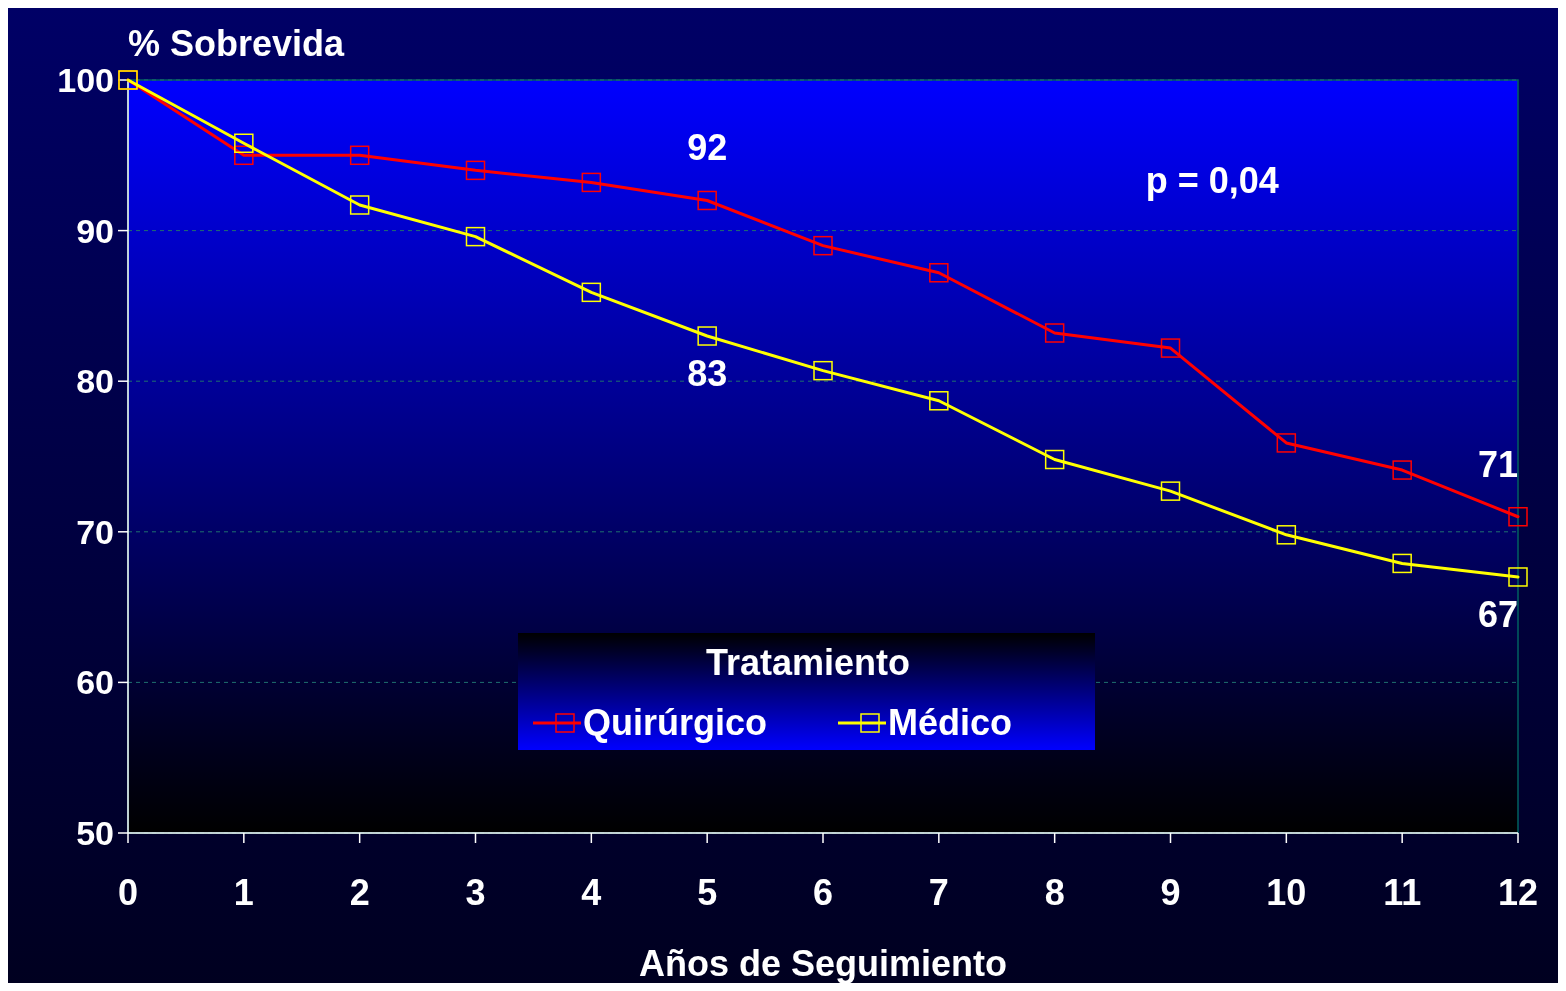  Describe the element at coordinates (1054, 892) in the screenshot. I see `x-tick-label: 8` at that location.